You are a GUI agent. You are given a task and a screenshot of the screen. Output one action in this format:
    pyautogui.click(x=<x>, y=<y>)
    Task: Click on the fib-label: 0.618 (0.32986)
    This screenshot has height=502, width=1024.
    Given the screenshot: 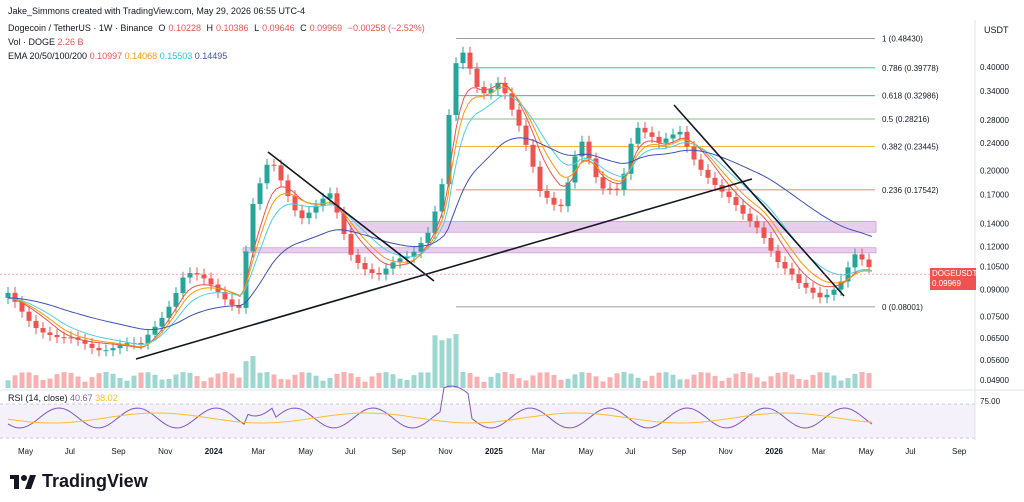 What is the action you would take?
    pyautogui.click(x=910, y=96)
    